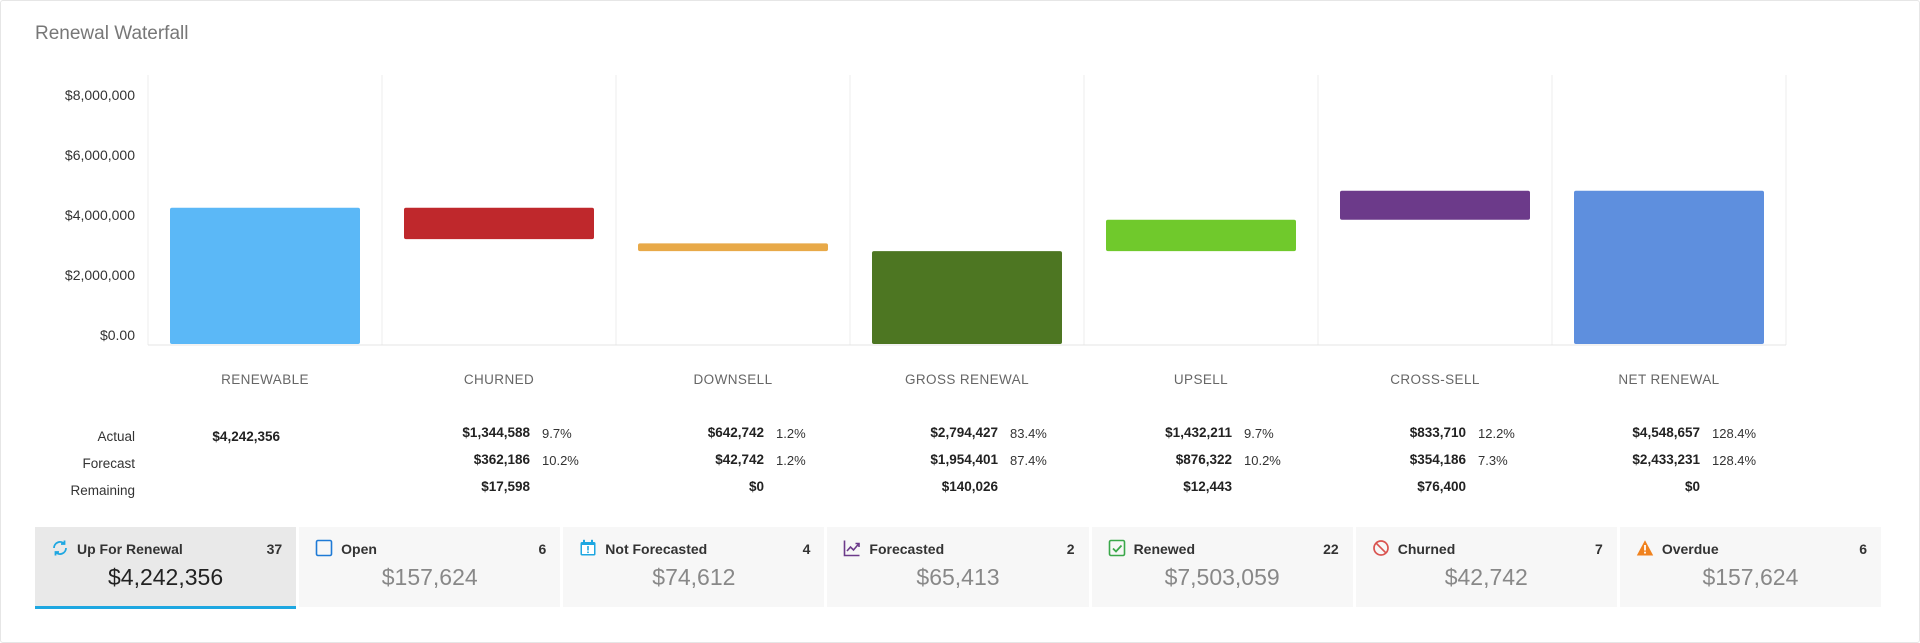 The image size is (1920, 643). Describe the element at coordinates (1331, 549) in the screenshot. I see `status-card-count: 22` at that location.